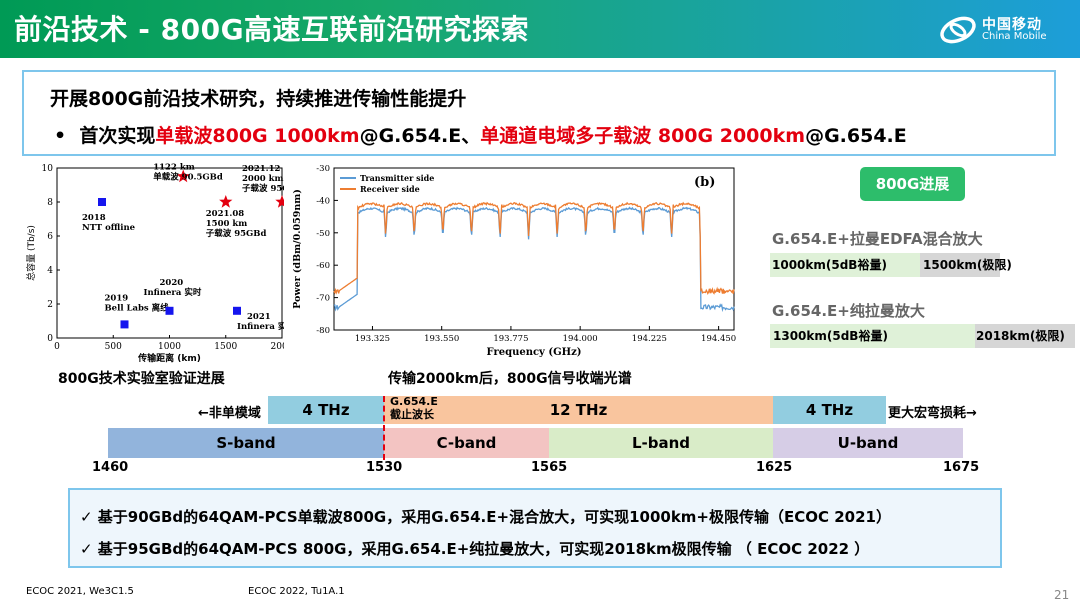 The height and width of the screenshot is (608, 1080). I want to click on x-tick-label: 193.325, so click(372, 339).